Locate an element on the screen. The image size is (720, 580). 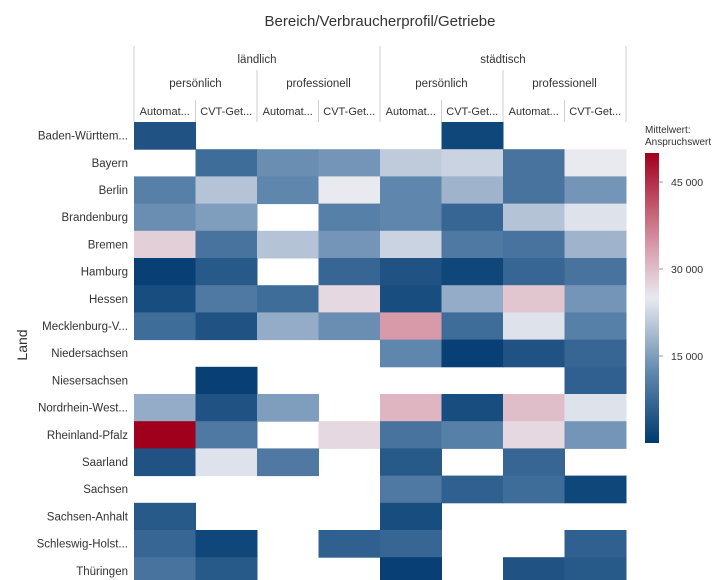
legend-title-line2: Anspruchswert is located at coordinates (678, 142).